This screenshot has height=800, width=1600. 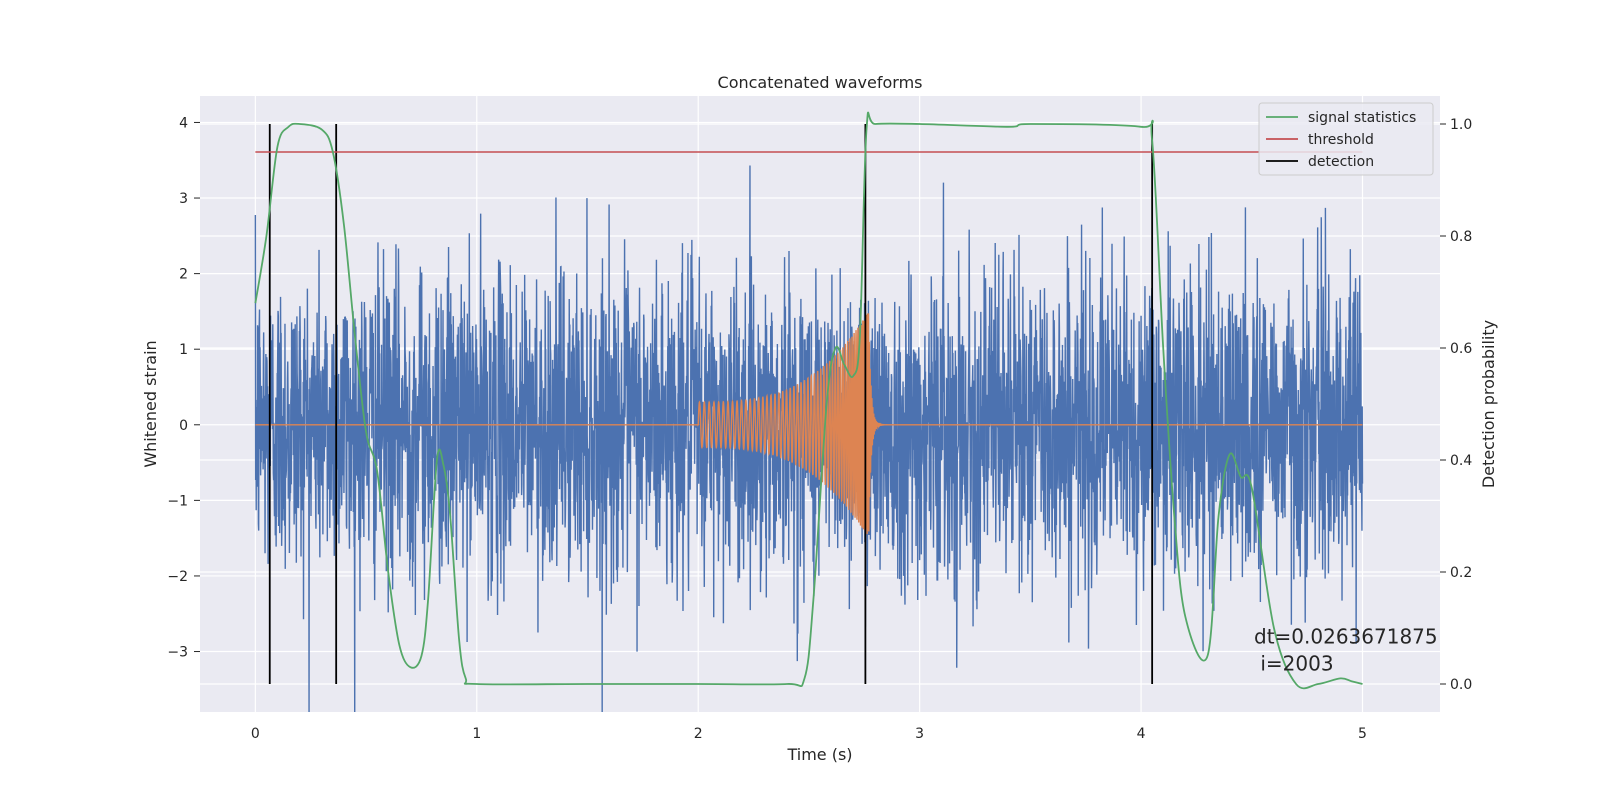 I want to click on y-tick-label: 2, so click(x=183, y=275).